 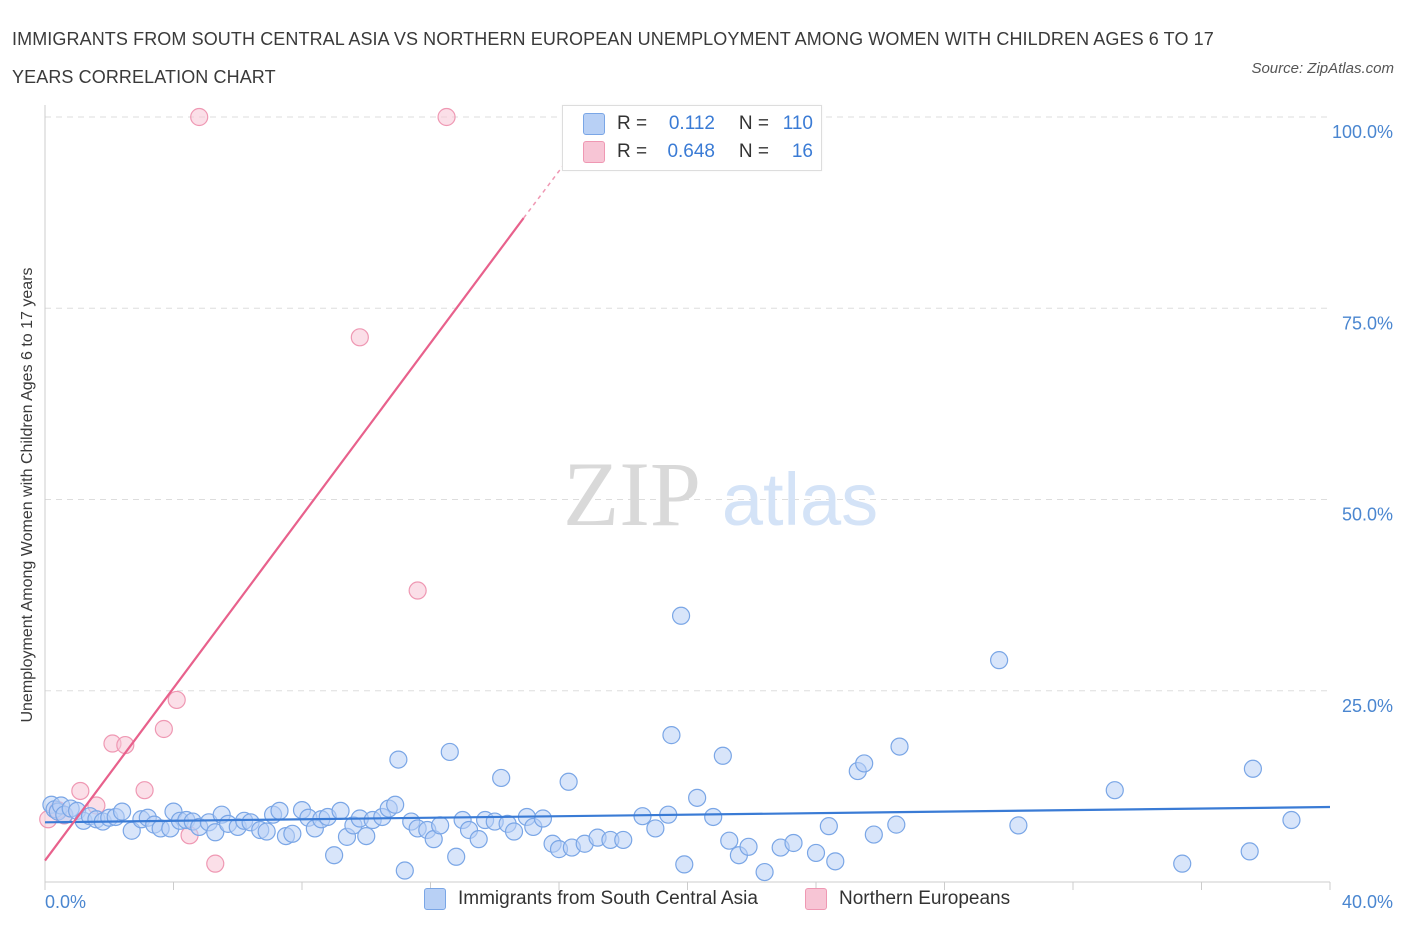 I want to click on watermark: ZIP atlas, so click(x=720, y=494).